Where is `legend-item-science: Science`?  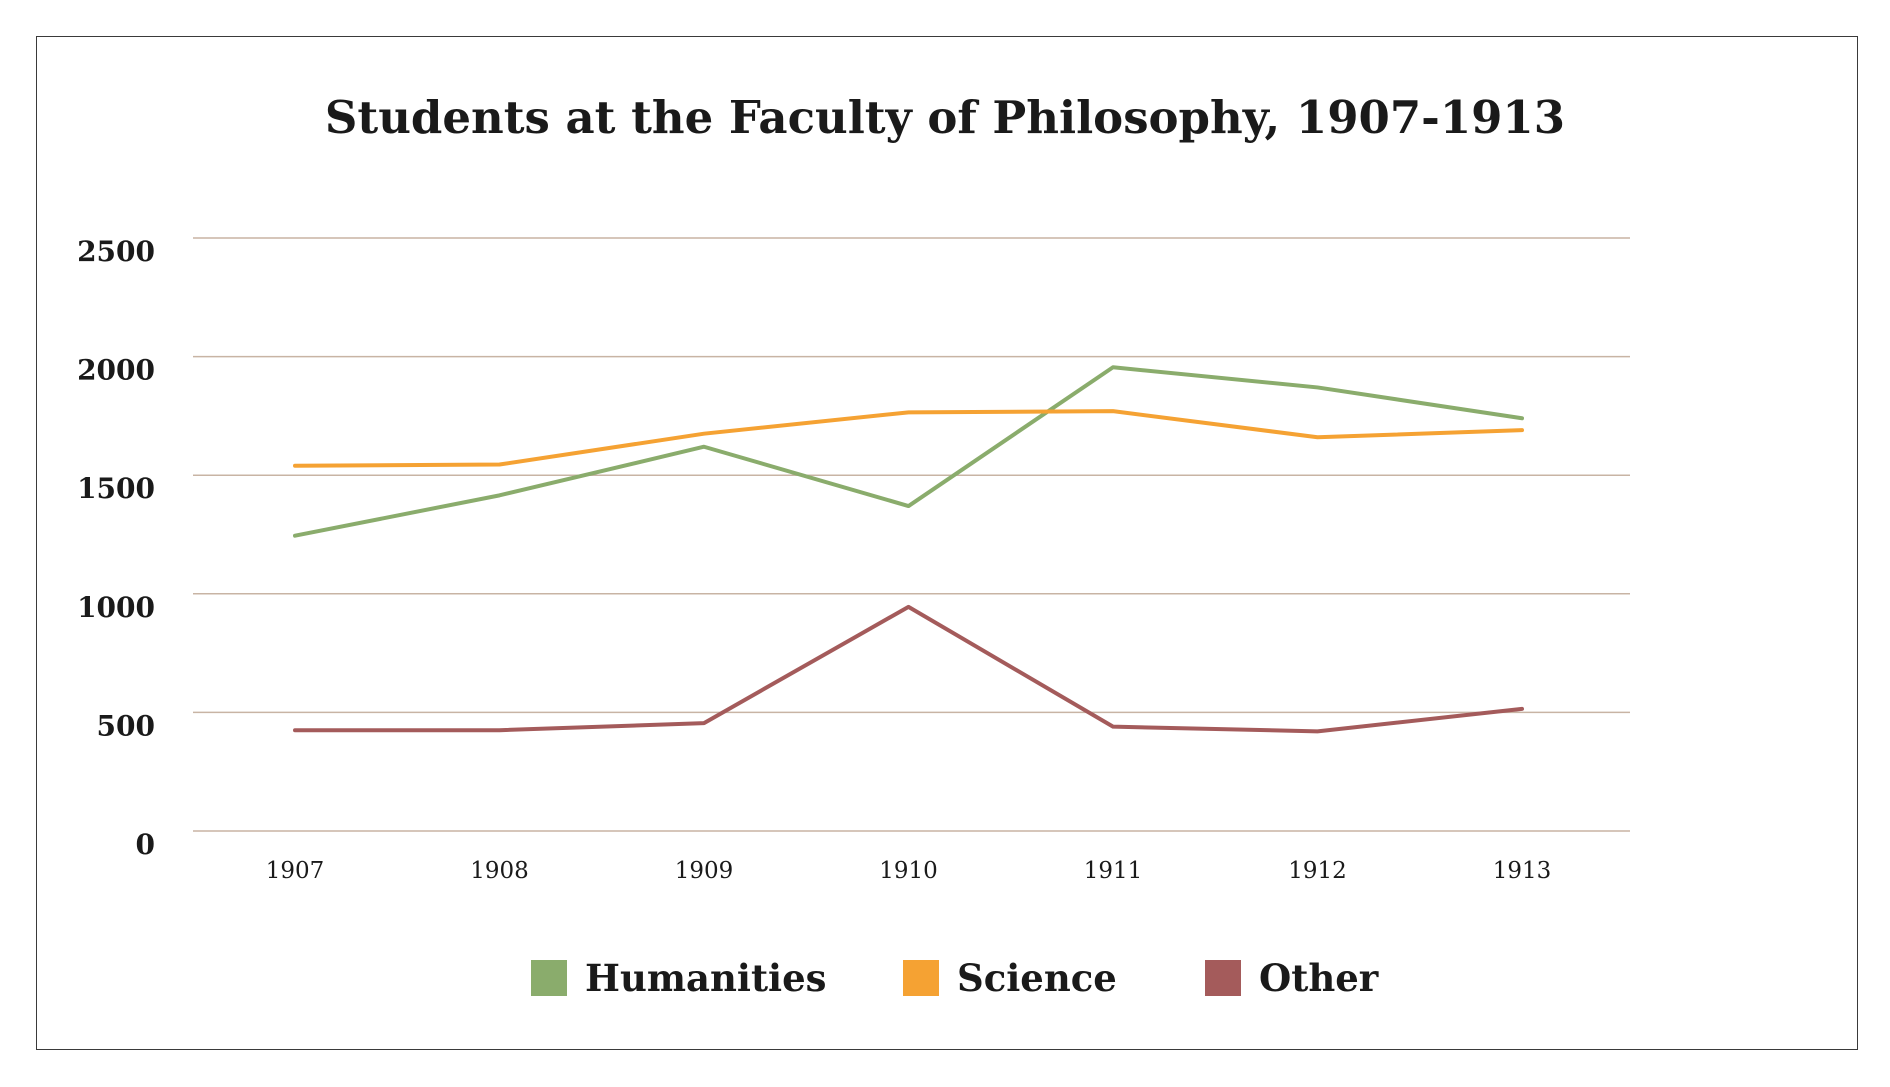
legend-item-science: Science is located at coordinates (1010, 978).